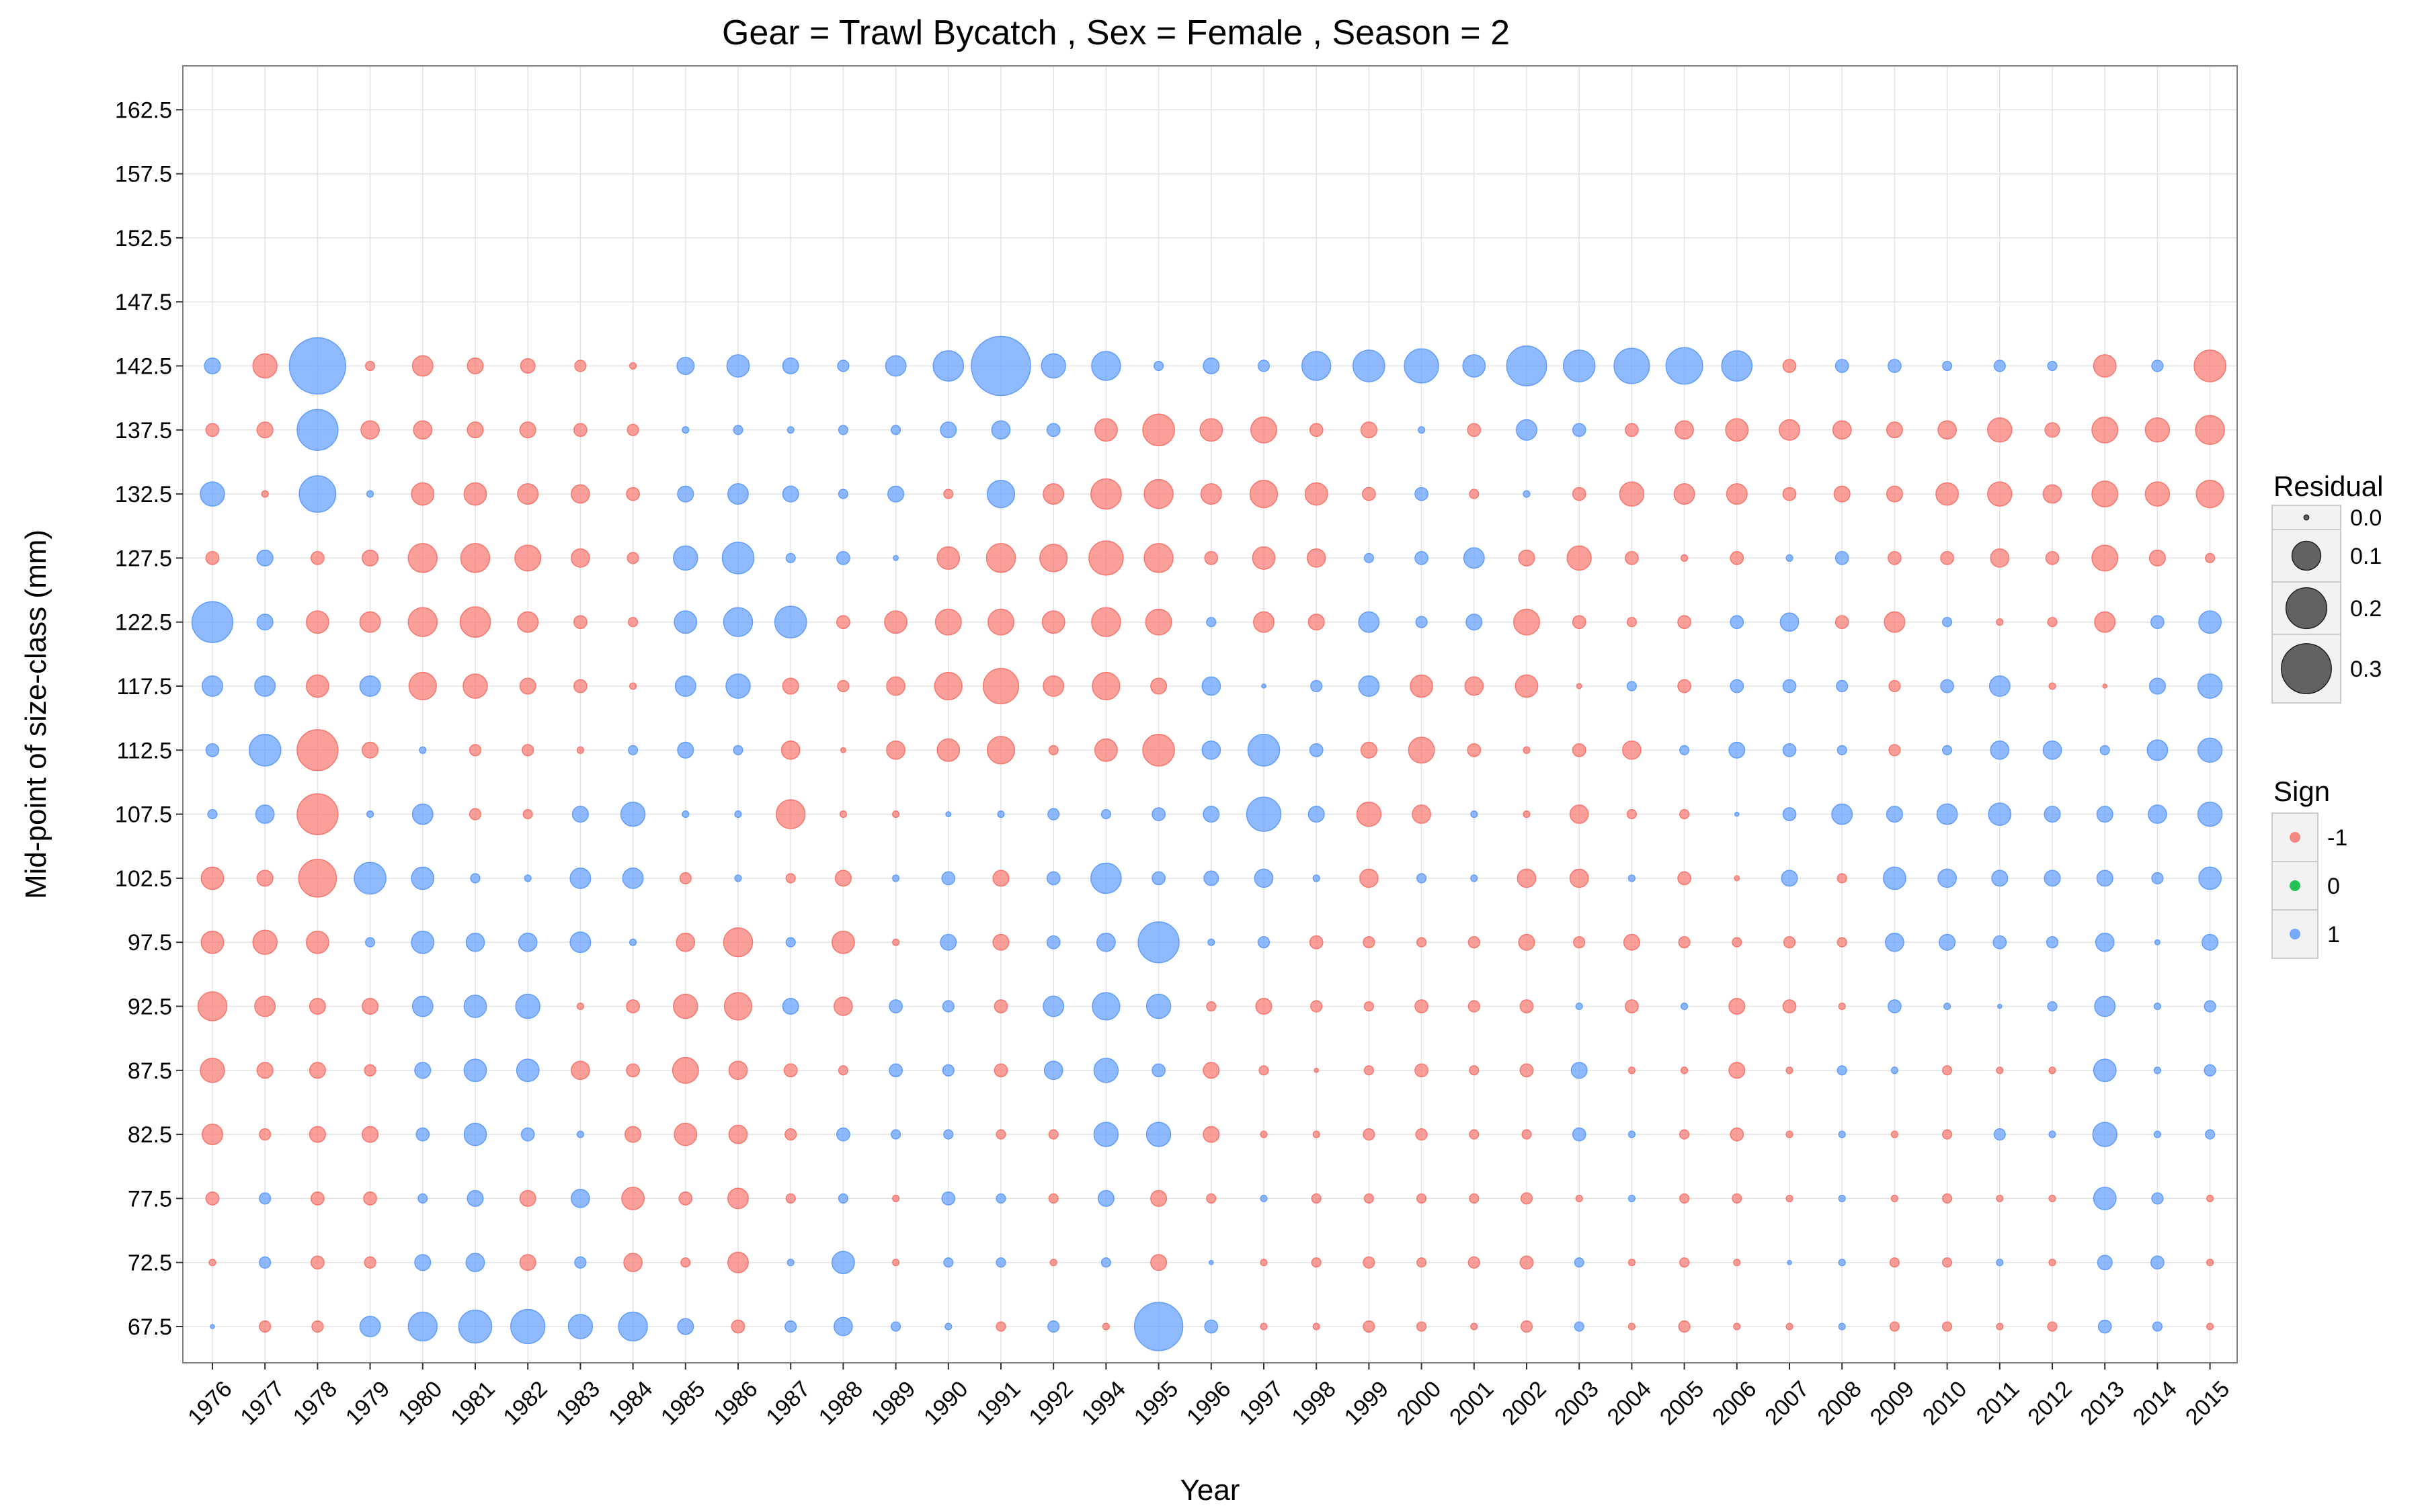  I want to click on x-tick-label: 1981, so click(473, 1403).